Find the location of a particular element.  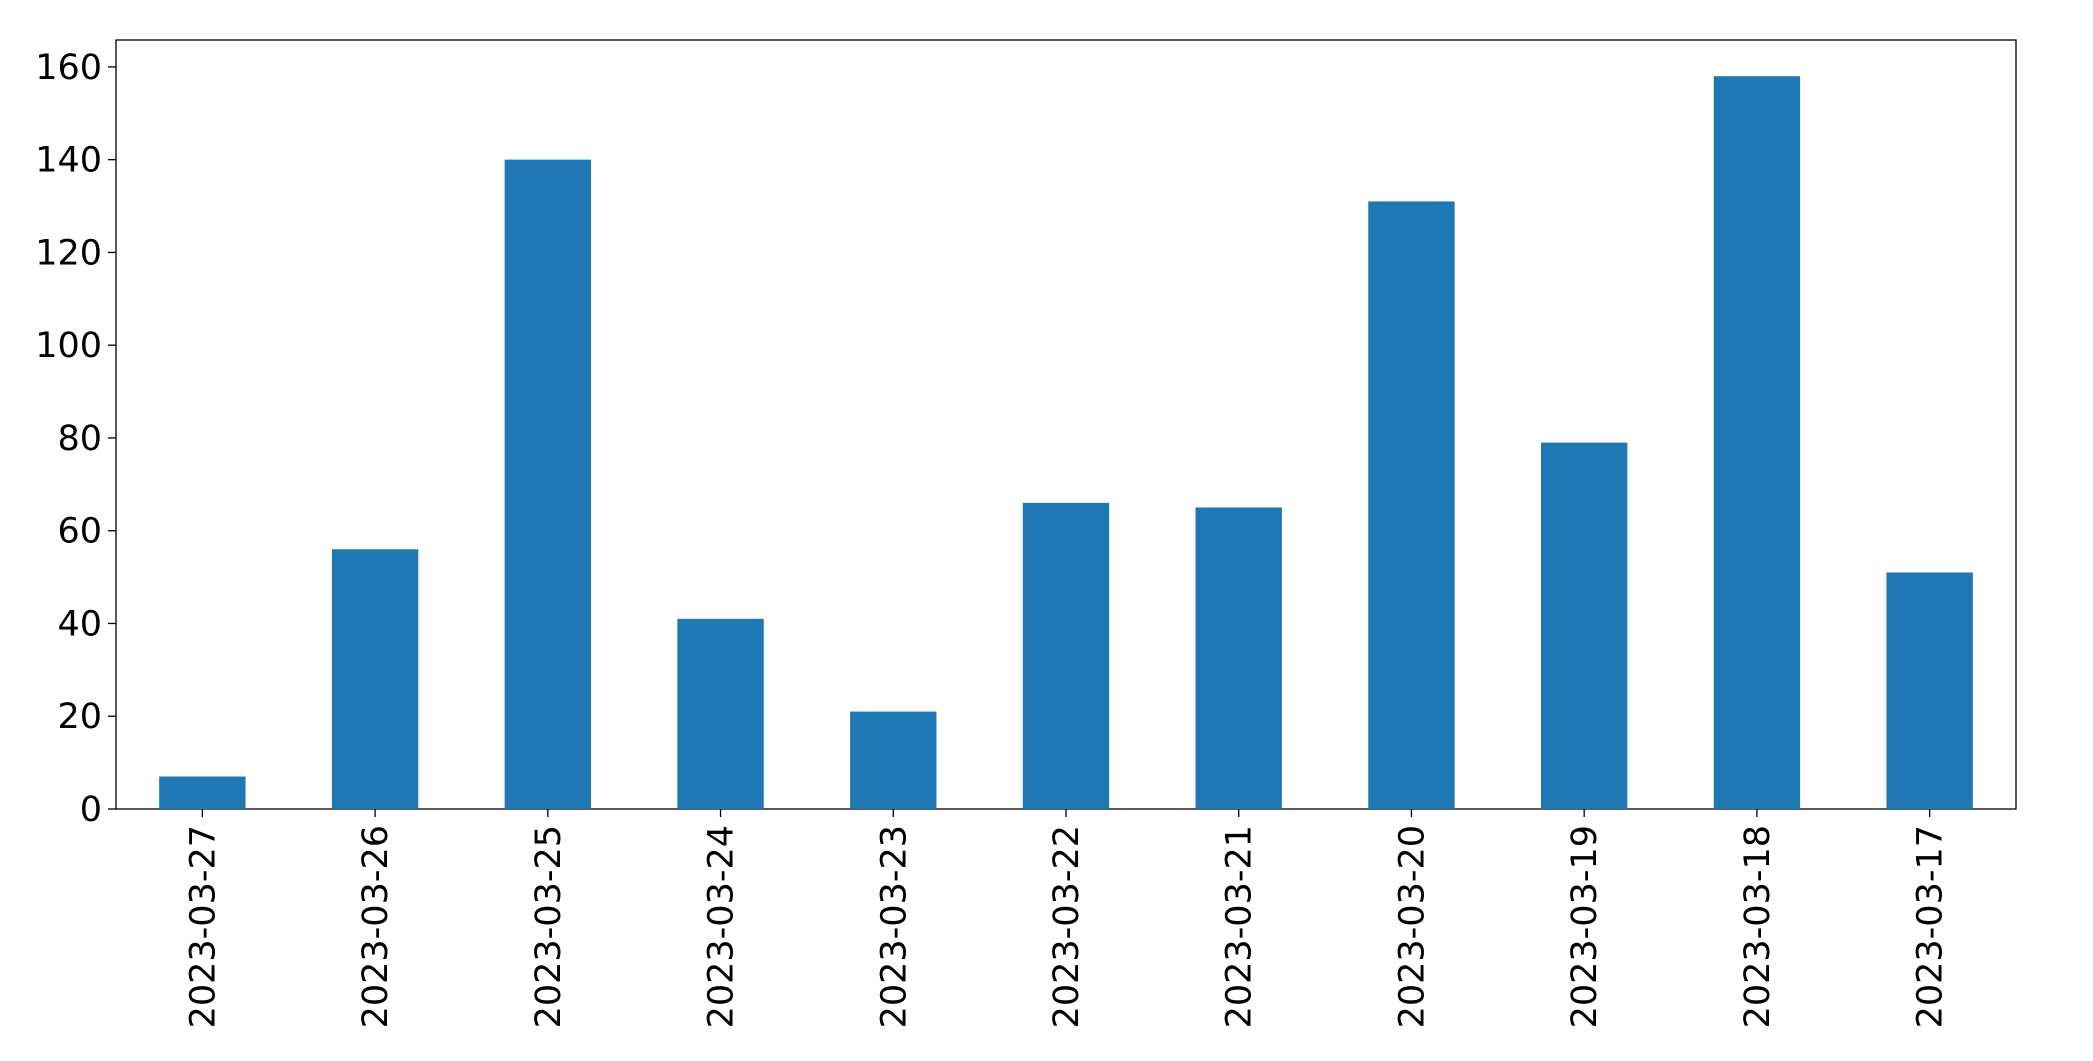

x-tick-label: 2023-03-21 is located at coordinates (1240, 926).